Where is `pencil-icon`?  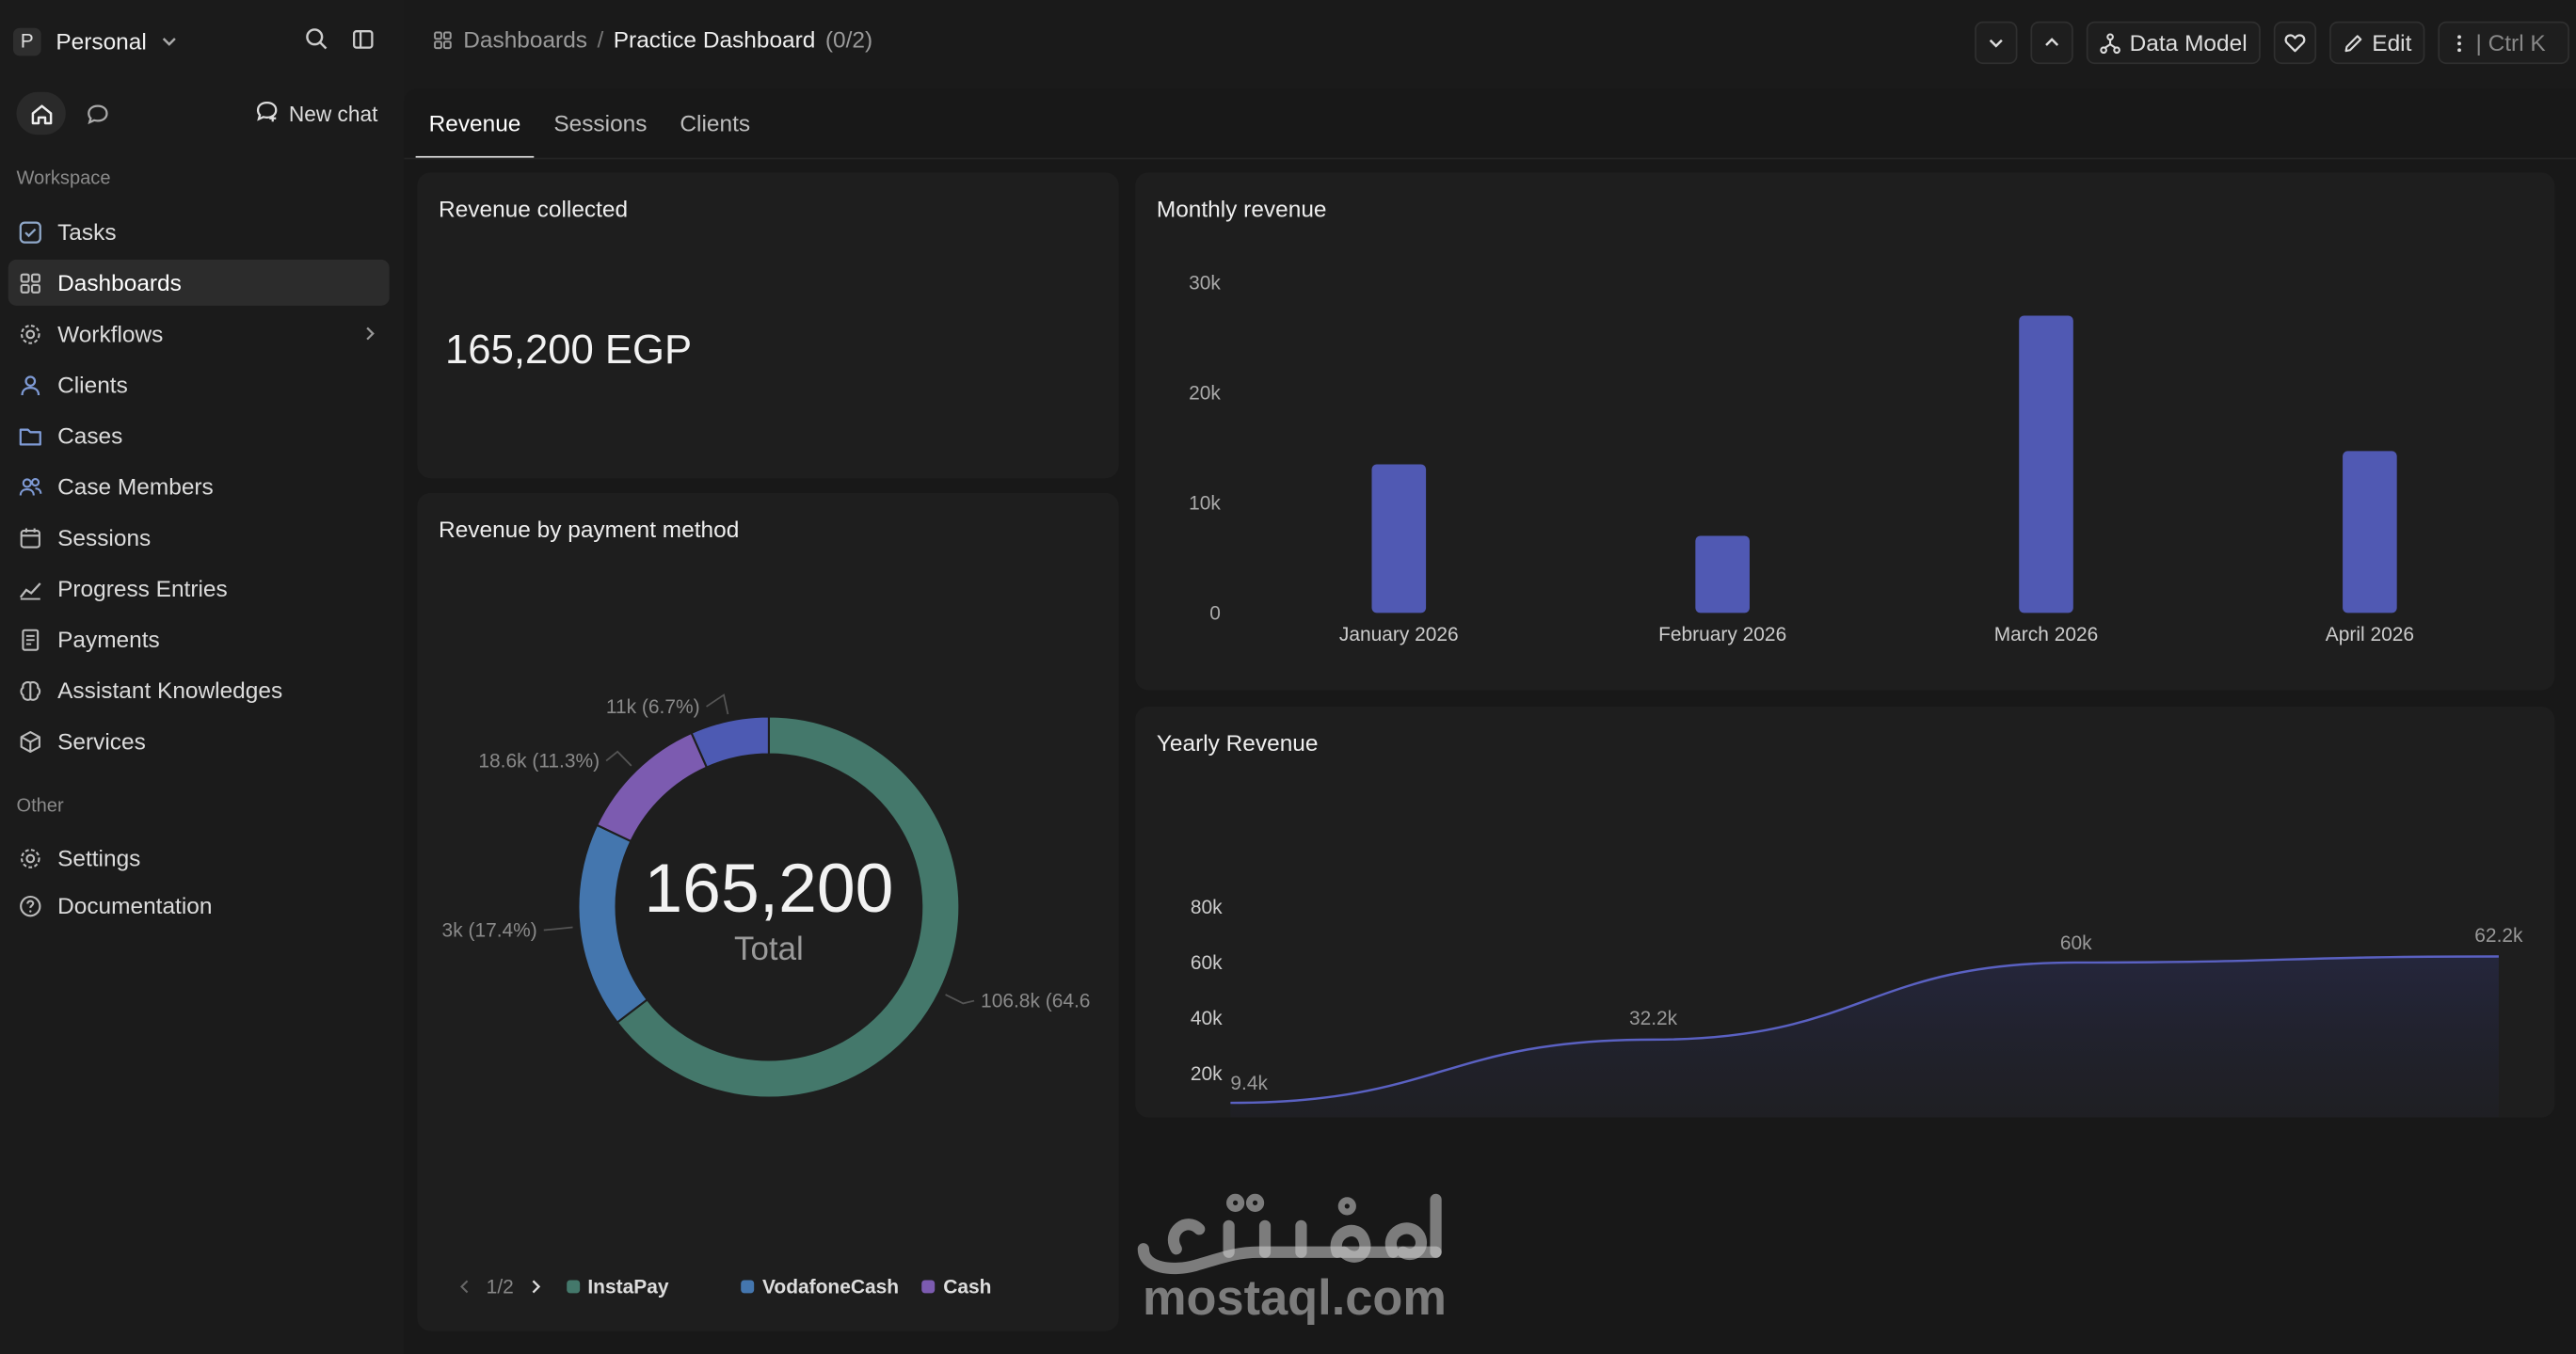
pencil-icon is located at coordinates (2353, 43).